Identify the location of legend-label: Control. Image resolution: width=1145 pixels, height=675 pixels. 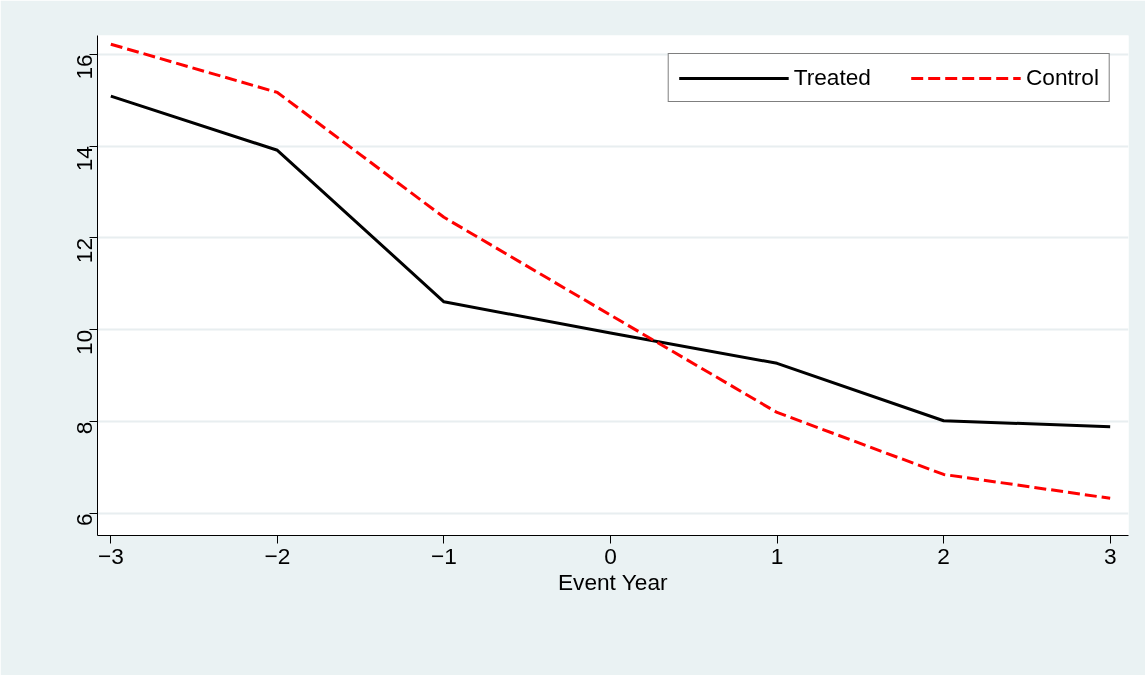
(1062, 77).